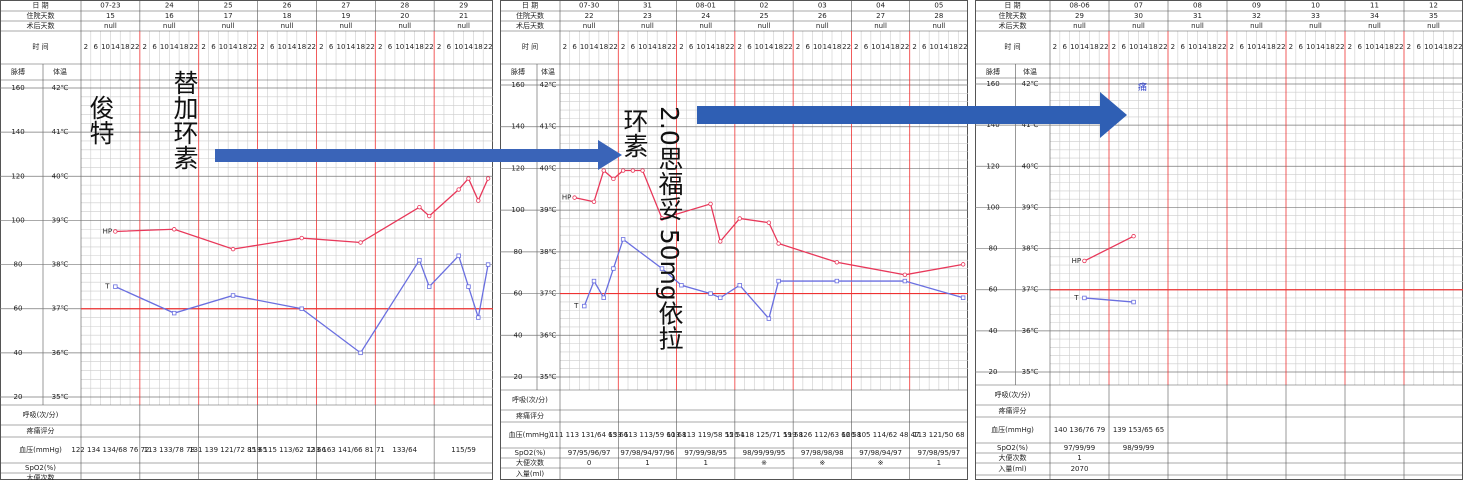  Describe the element at coordinates (1197, 6) in the screenshot. I see `cell-text: 08` at that location.